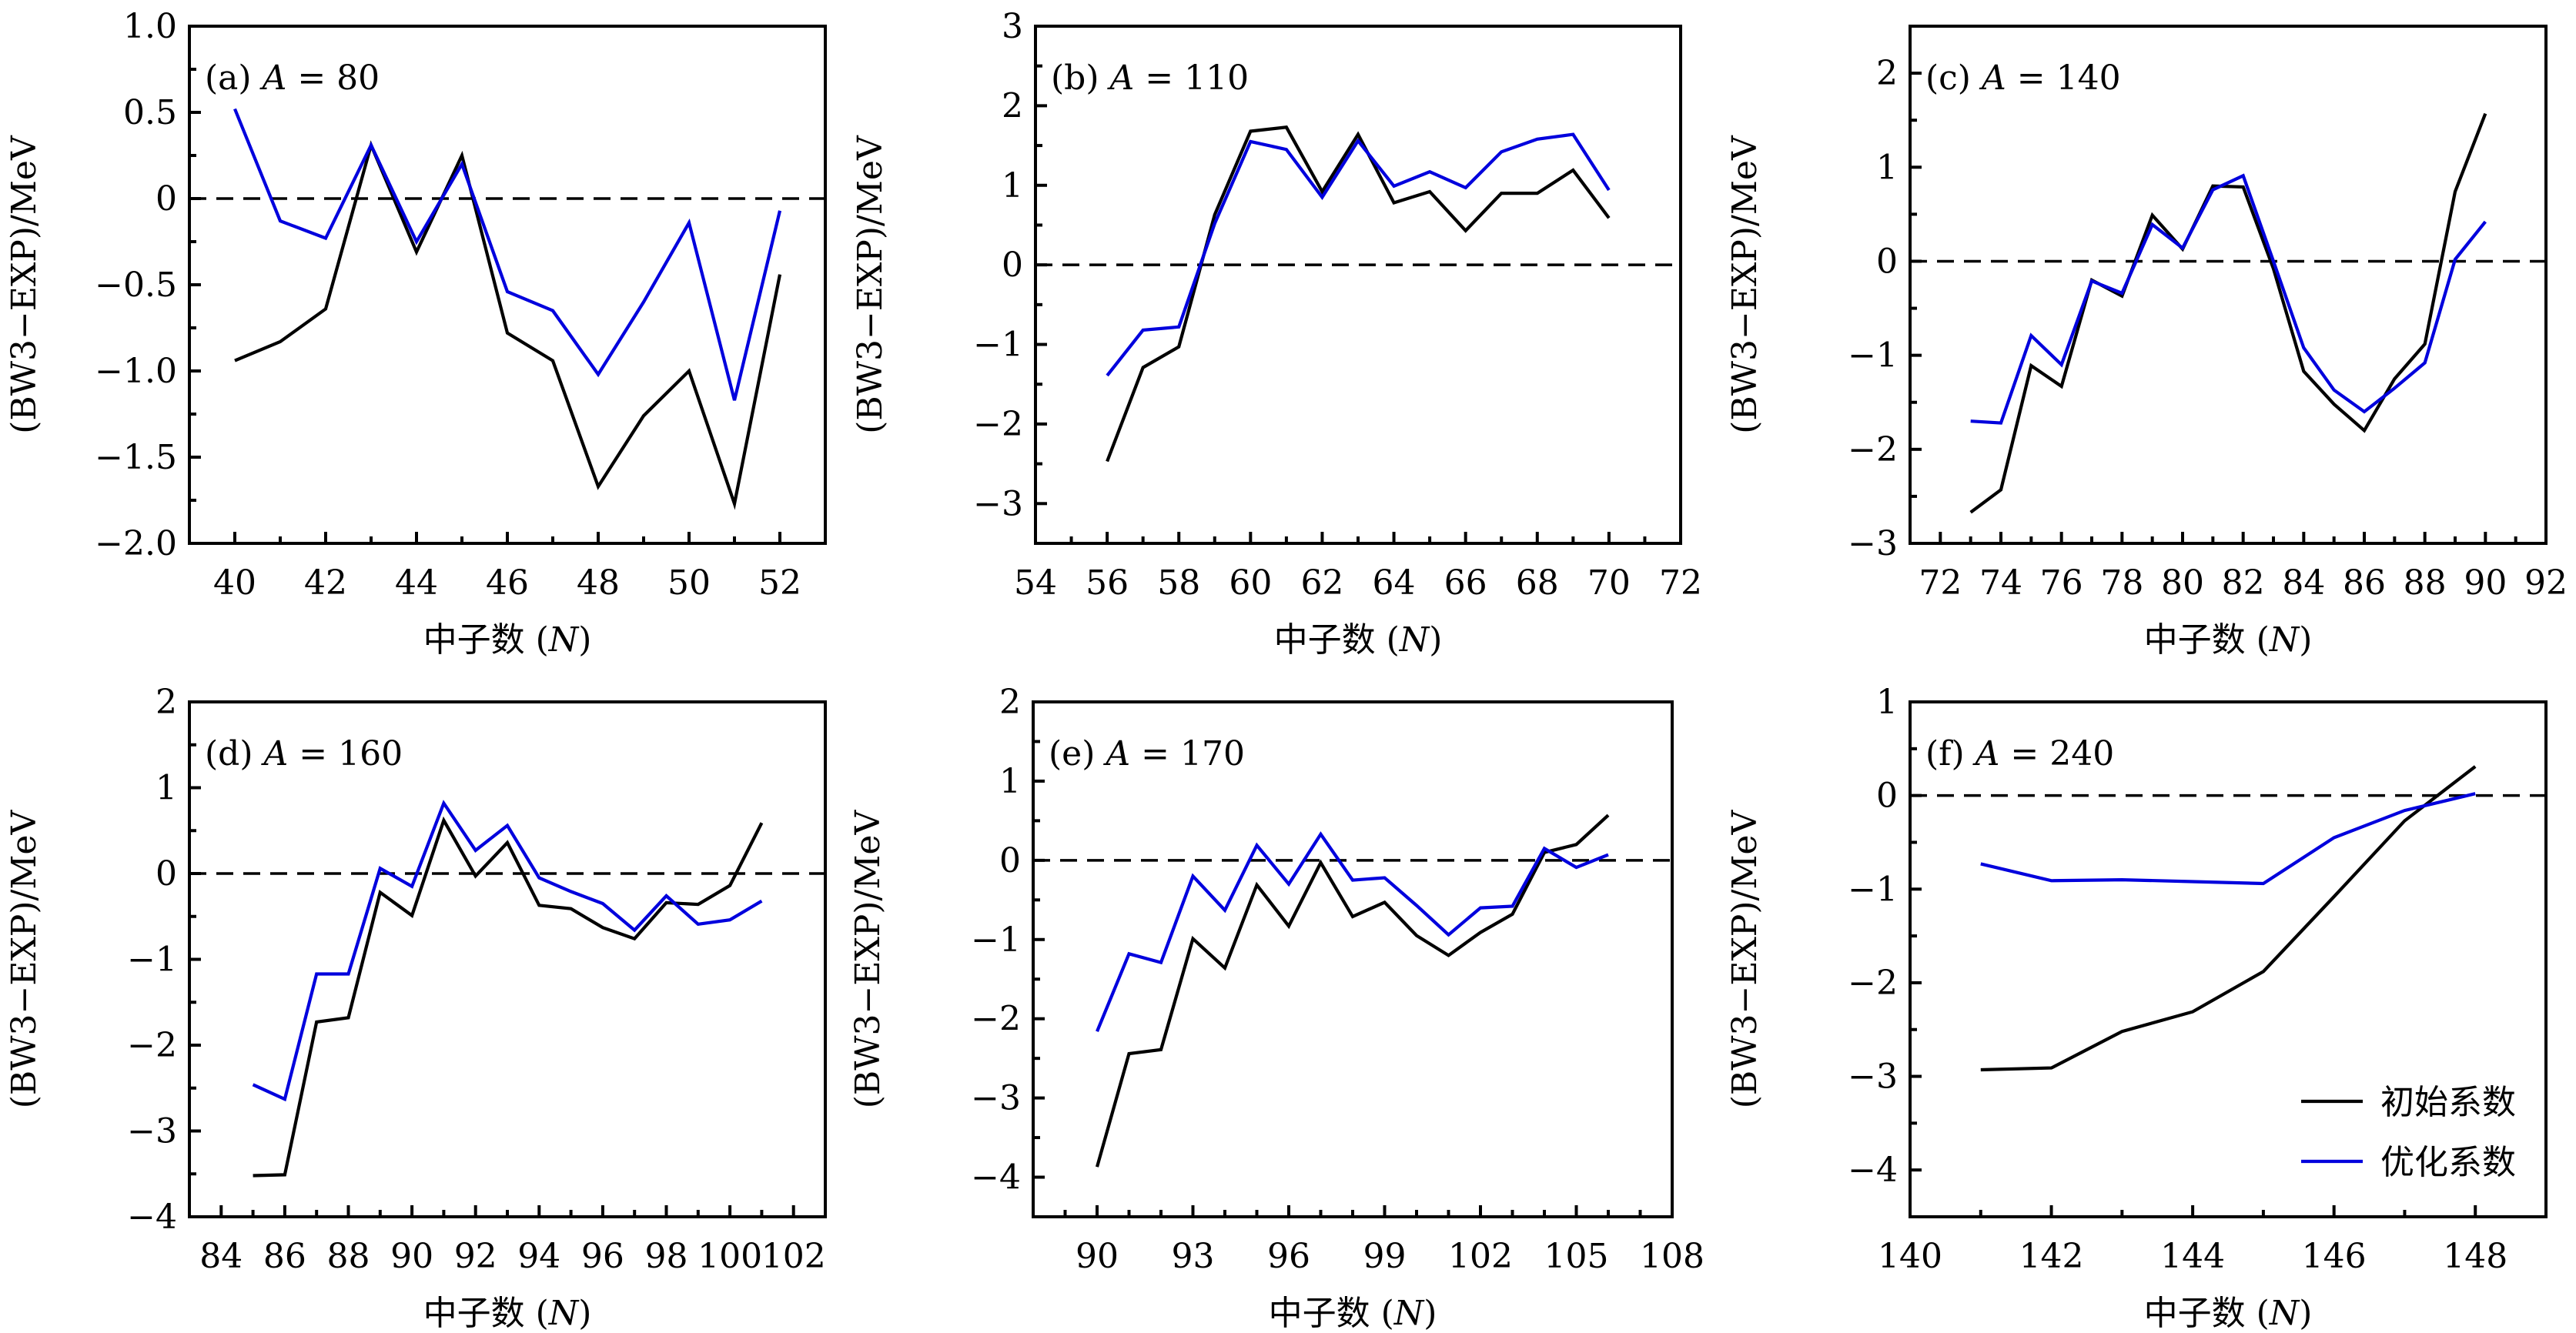 The image size is (2576, 1333). I want to click on panel-value: = 160, so click(346, 753).